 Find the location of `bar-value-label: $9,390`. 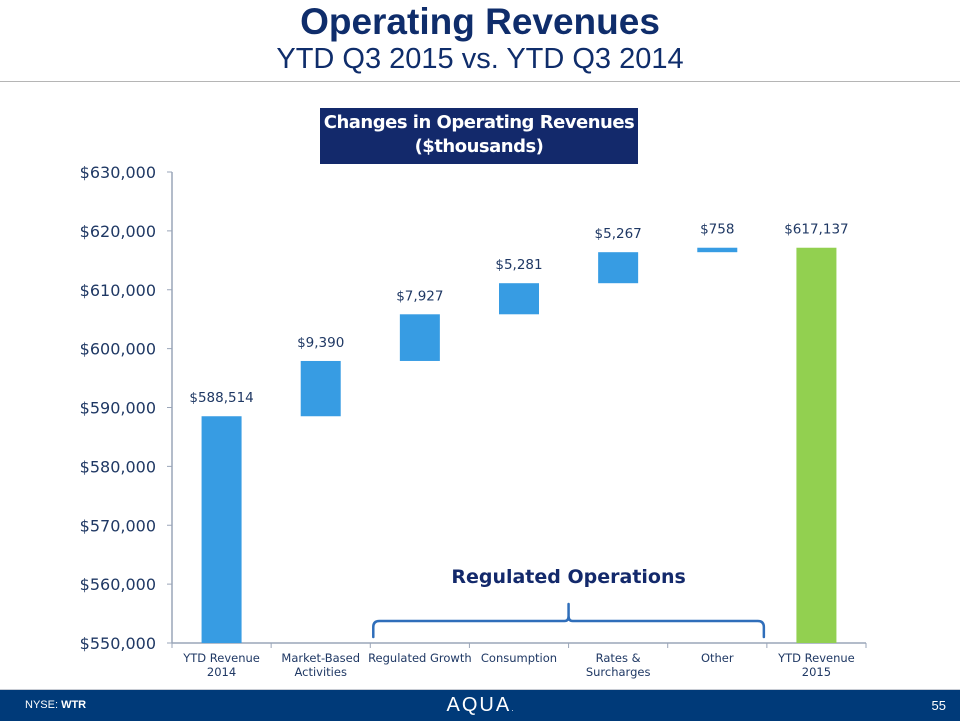

bar-value-label: $9,390 is located at coordinates (320, 343).